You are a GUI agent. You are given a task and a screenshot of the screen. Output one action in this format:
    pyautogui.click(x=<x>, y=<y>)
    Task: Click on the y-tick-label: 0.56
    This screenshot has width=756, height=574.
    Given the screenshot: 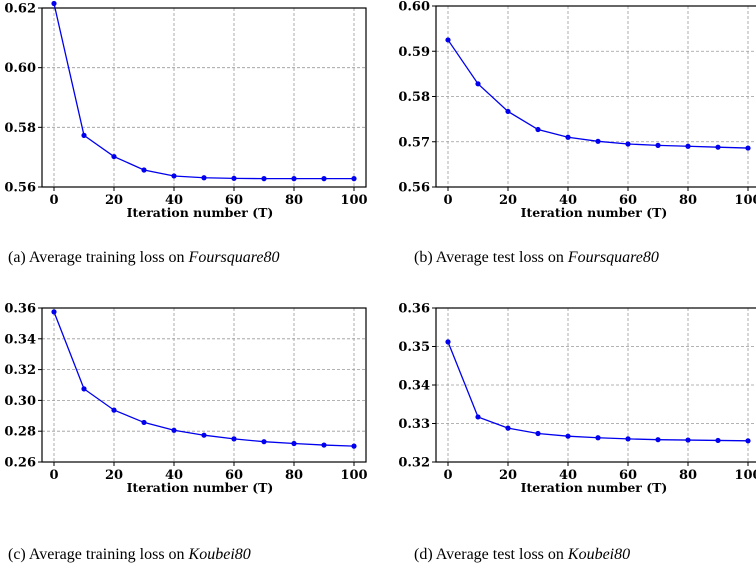 What is the action you would take?
    pyautogui.click(x=414, y=188)
    